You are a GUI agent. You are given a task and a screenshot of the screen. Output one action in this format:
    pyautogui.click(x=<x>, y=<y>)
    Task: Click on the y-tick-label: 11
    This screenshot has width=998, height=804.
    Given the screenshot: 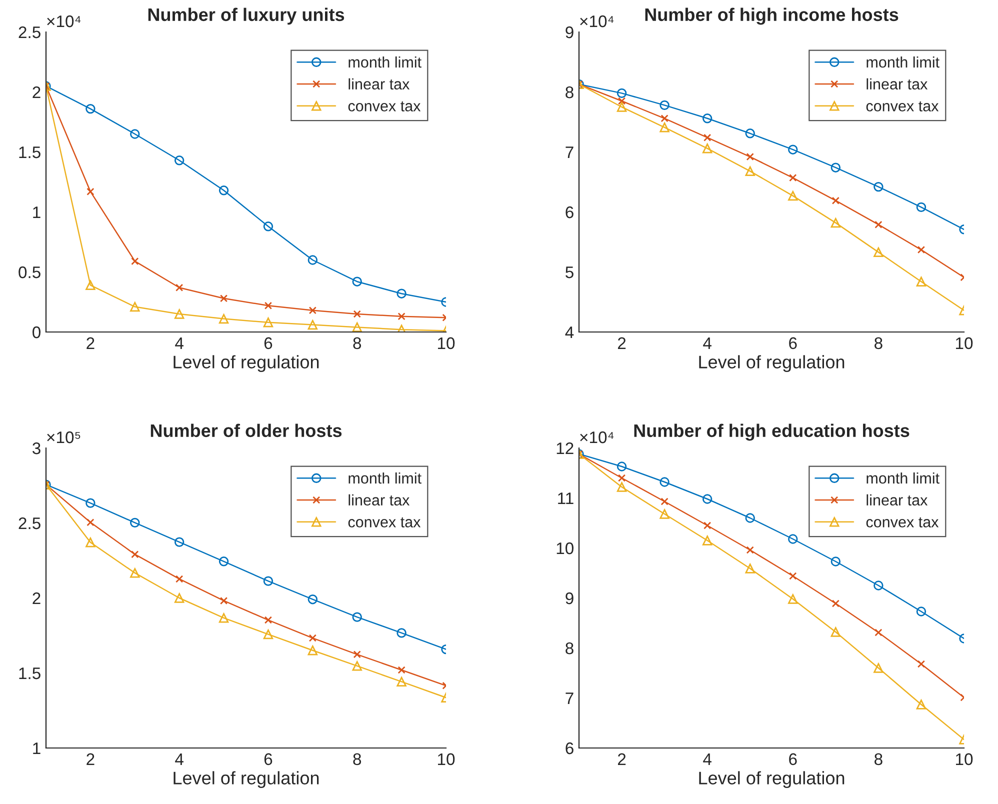 What is the action you would take?
    pyautogui.click(x=566, y=498)
    